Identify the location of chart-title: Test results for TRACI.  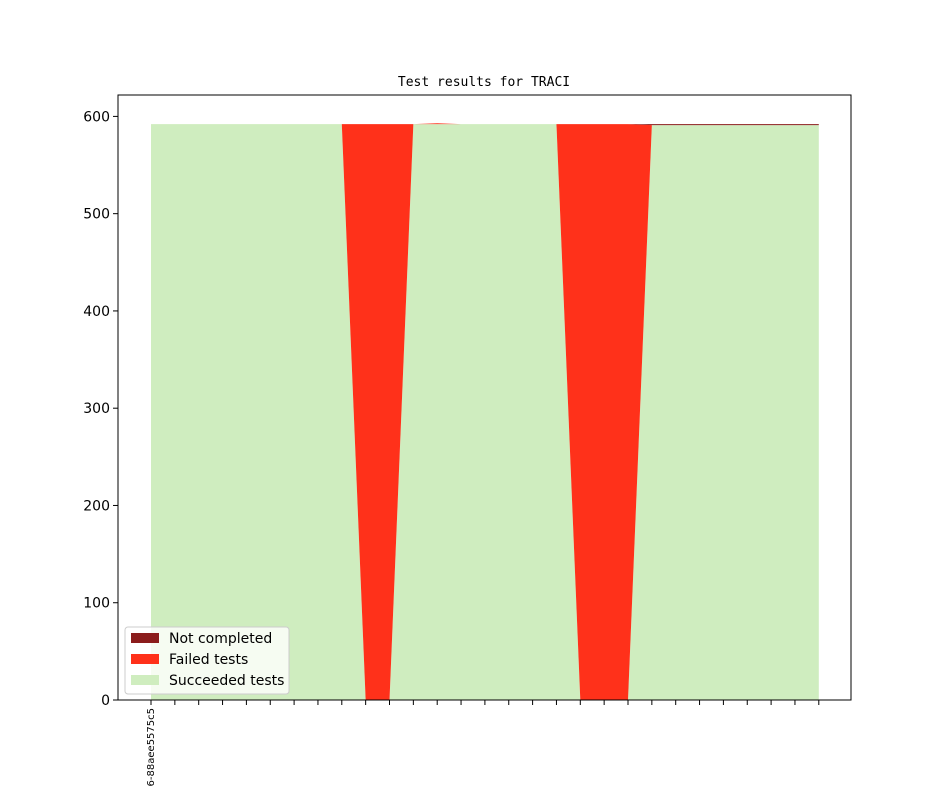
(484, 82).